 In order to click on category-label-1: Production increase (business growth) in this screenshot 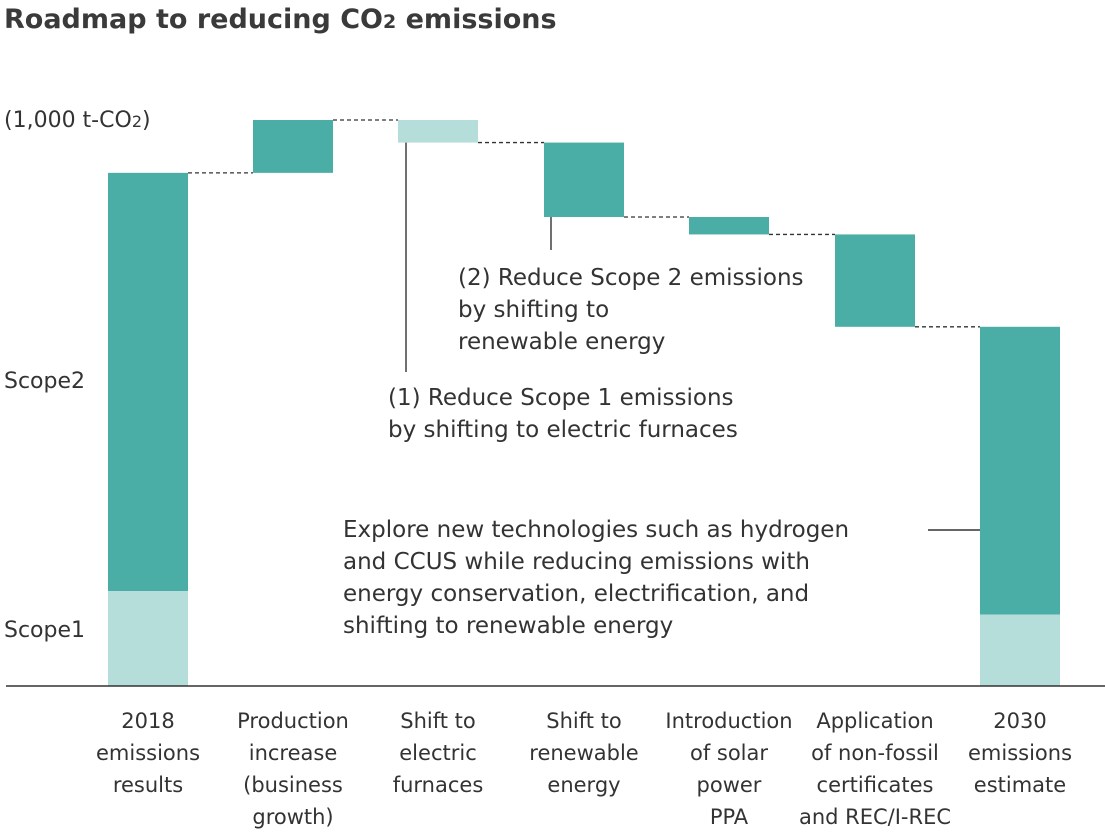, I will do `click(293, 769)`.